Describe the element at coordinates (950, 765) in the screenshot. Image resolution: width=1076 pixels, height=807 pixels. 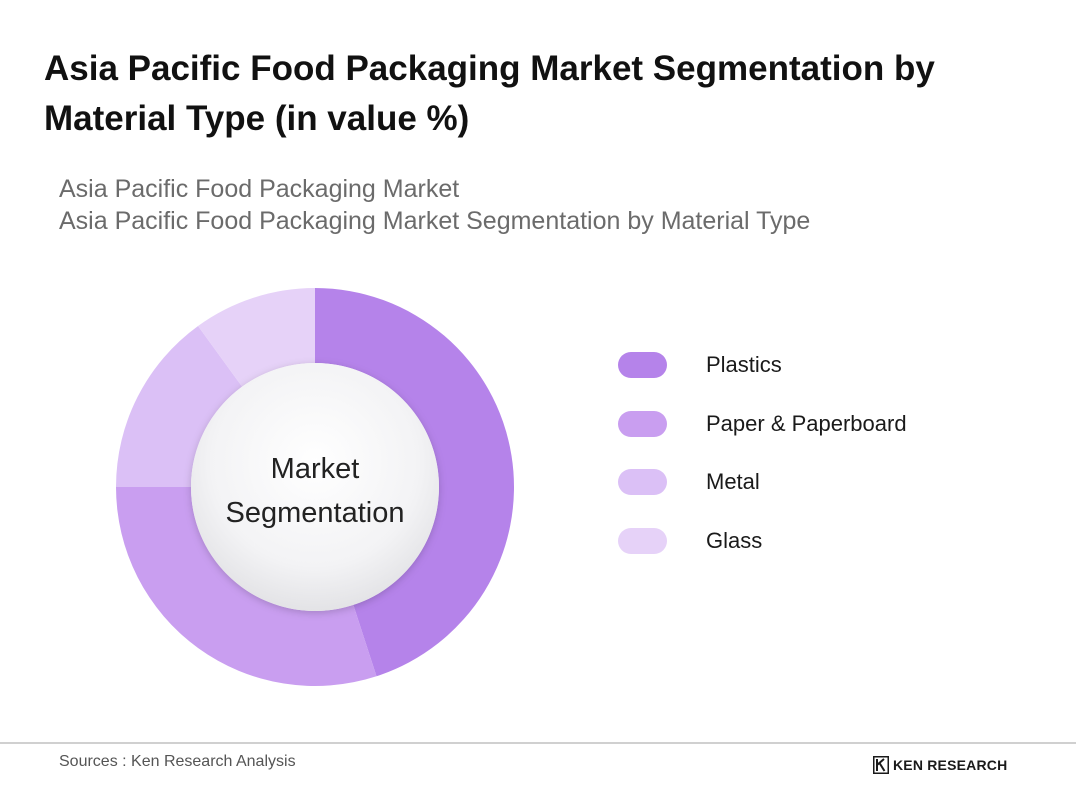
I see `brand-name: KEN RESEARCH` at that location.